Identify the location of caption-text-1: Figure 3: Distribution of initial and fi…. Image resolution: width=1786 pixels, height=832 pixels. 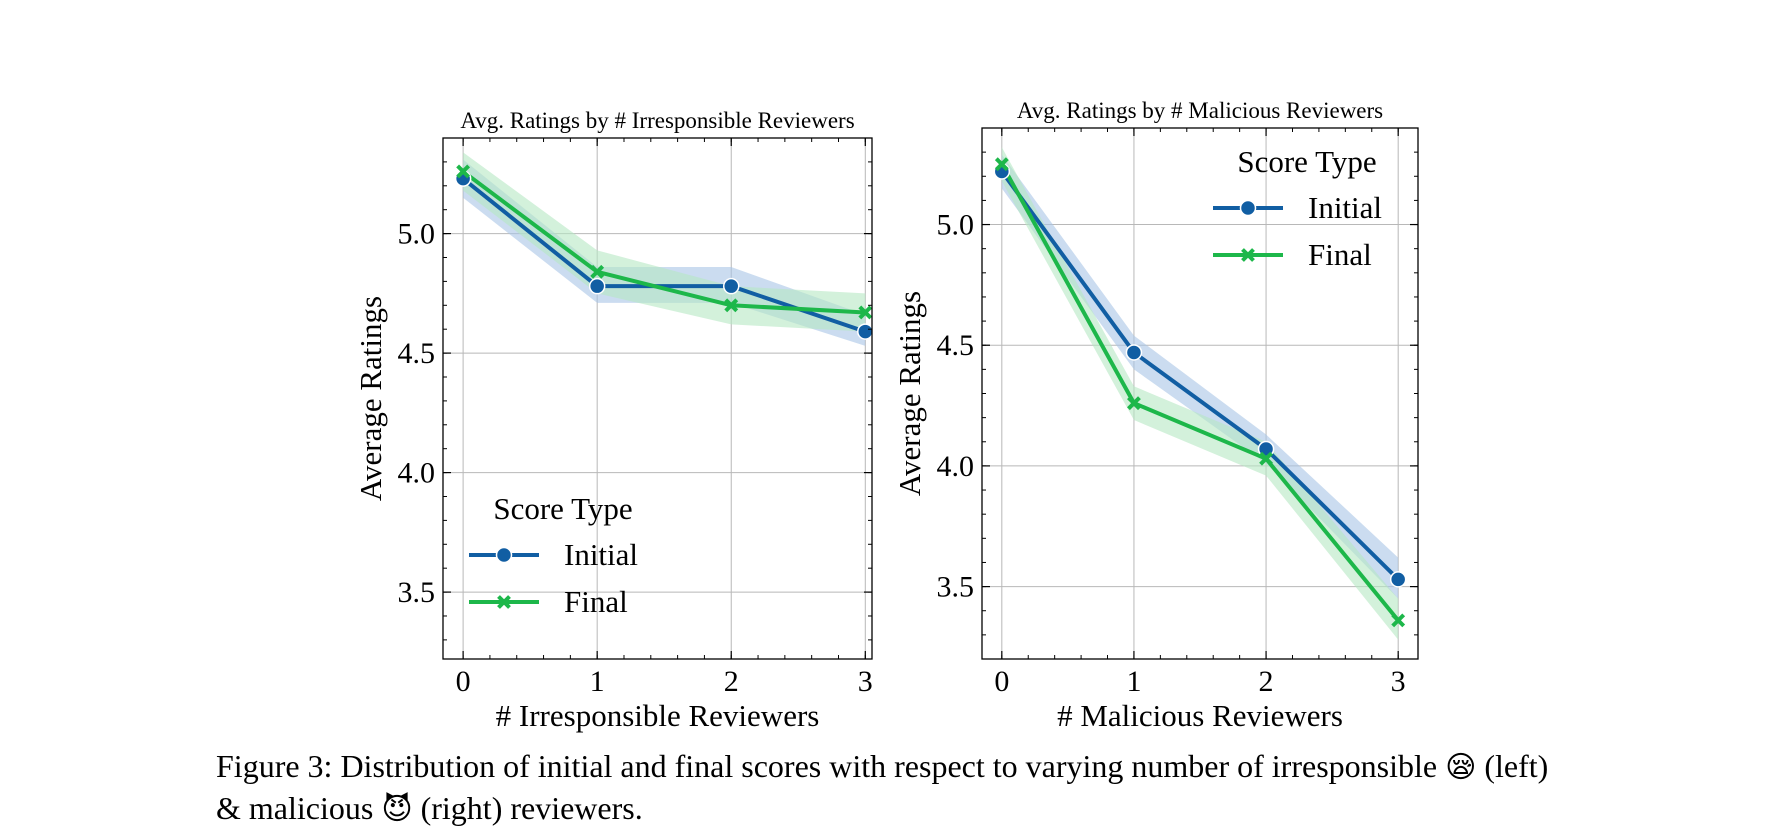
(827, 766).